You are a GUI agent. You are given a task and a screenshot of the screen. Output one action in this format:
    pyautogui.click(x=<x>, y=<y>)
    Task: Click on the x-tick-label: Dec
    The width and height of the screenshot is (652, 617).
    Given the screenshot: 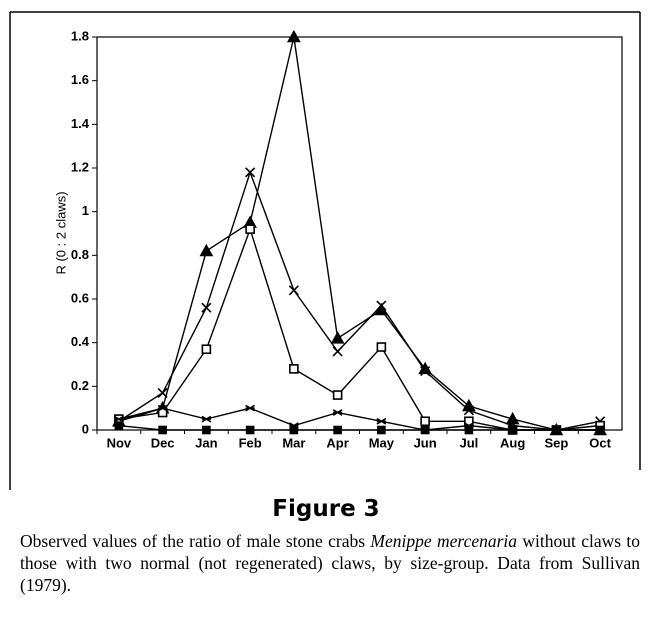 What is the action you would take?
    pyautogui.click(x=163, y=442)
    